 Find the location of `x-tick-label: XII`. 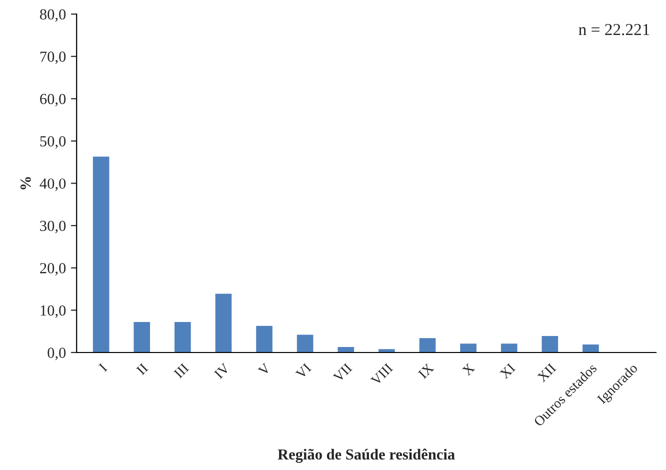

x-tick-label: XII is located at coordinates (546, 372).